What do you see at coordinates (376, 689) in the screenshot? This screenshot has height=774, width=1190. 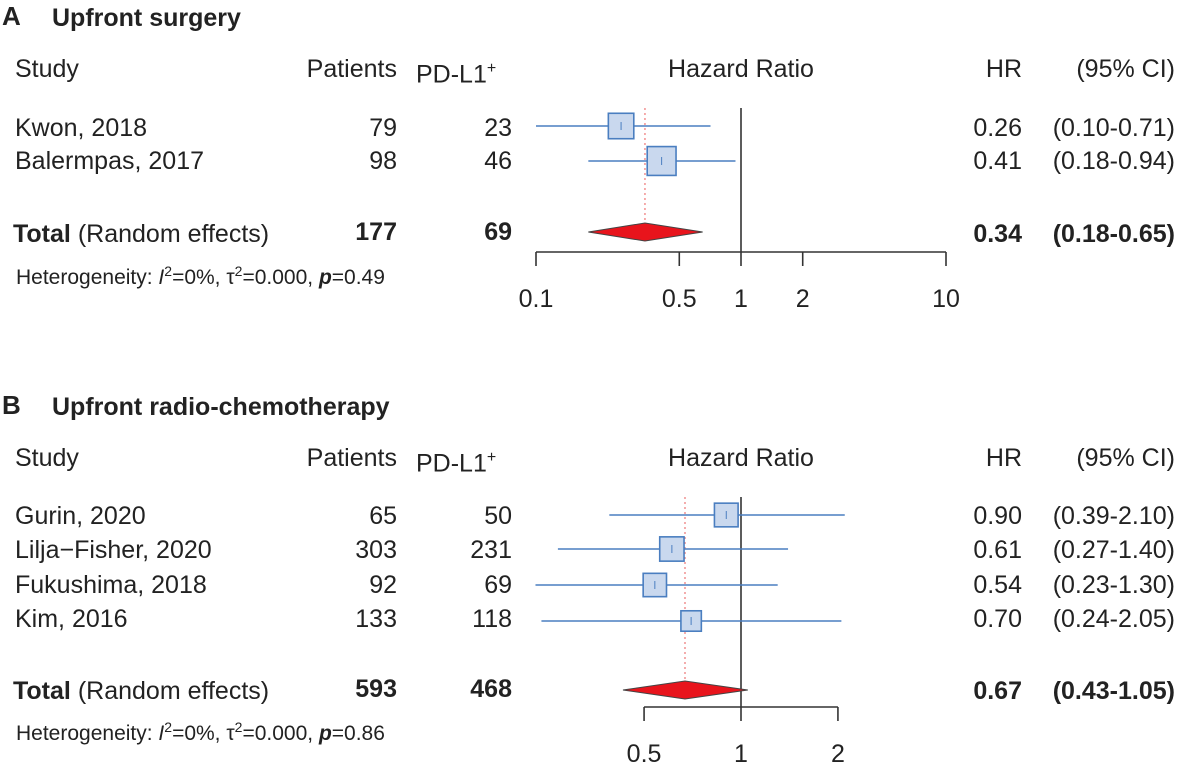 I see `total-patients: 593` at bounding box center [376, 689].